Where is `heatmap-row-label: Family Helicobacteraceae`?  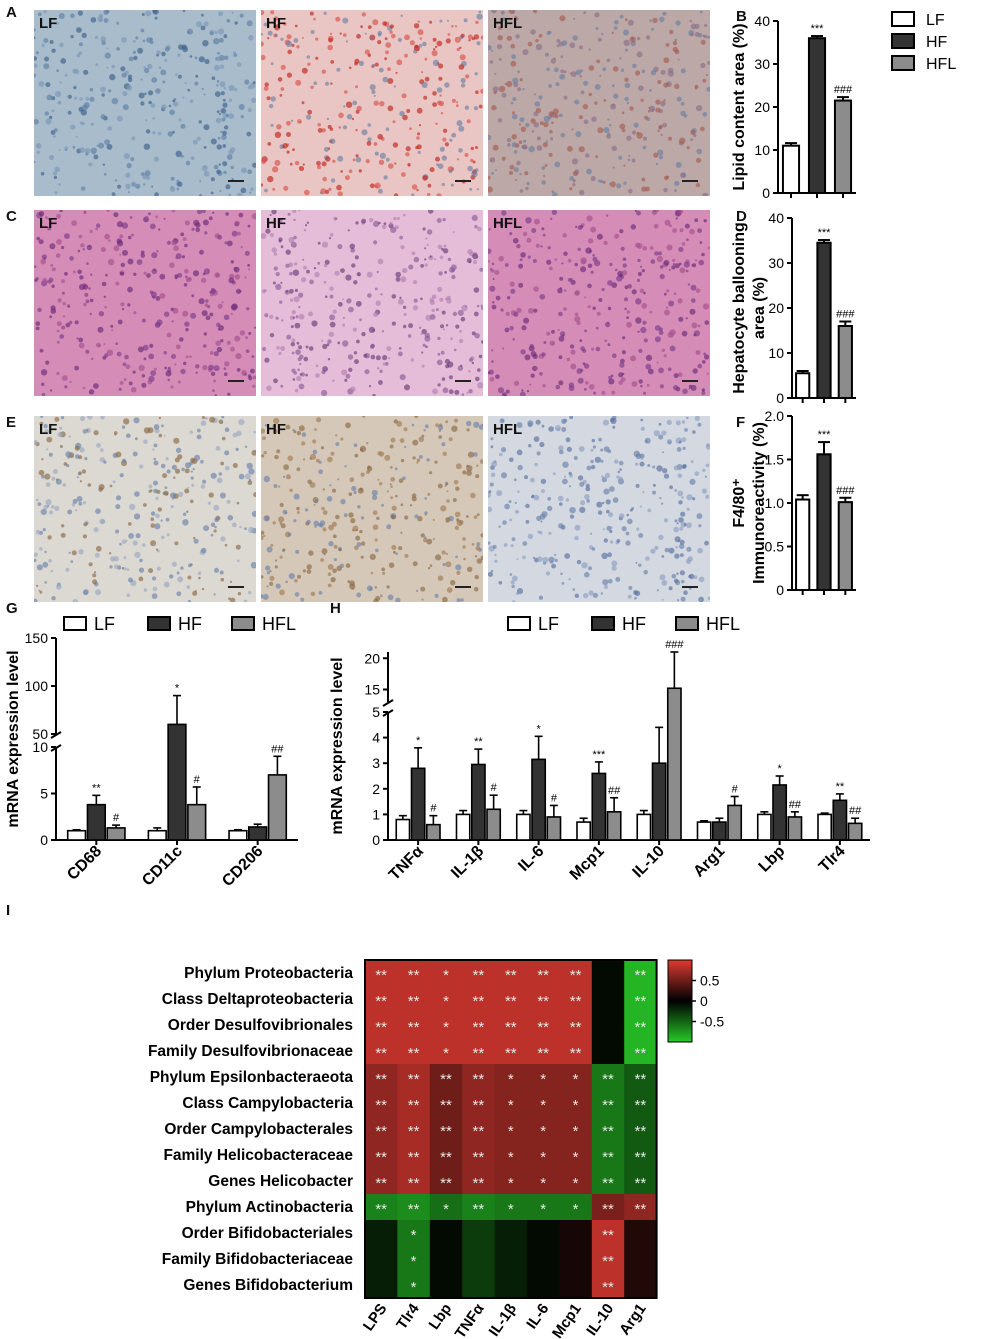
heatmap-row-label: Family Helicobacteraceae is located at coordinates (258, 1155).